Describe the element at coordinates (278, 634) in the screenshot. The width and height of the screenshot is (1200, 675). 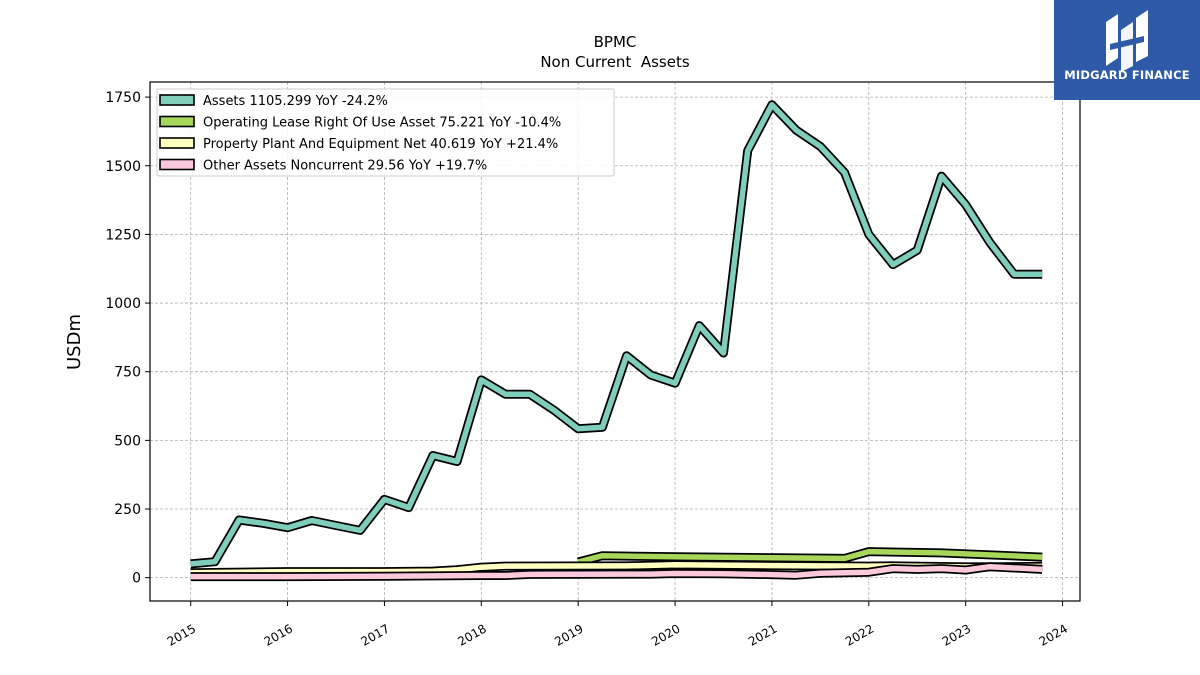
I see `x-tick-label: 2016` at that location.